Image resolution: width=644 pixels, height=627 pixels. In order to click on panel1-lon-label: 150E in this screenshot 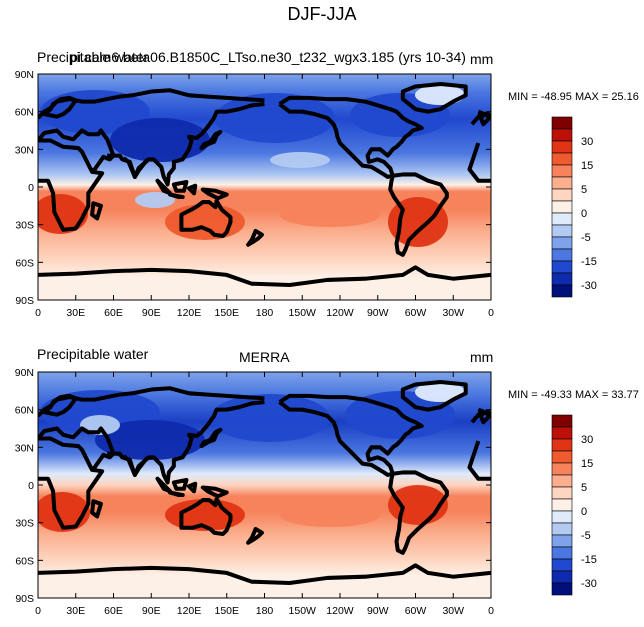, I will do `click(226, 313)`.